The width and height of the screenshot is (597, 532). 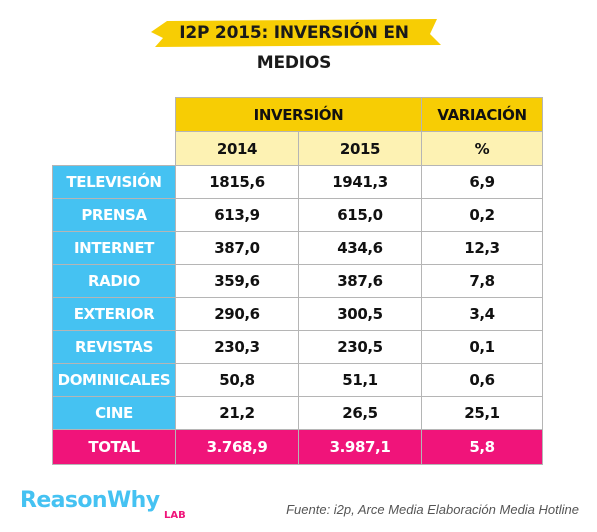 What do you see at coordinates (296, 33) in the screenshot?
I see `yellow-brush-stroke` at bounding box center [296, 33].